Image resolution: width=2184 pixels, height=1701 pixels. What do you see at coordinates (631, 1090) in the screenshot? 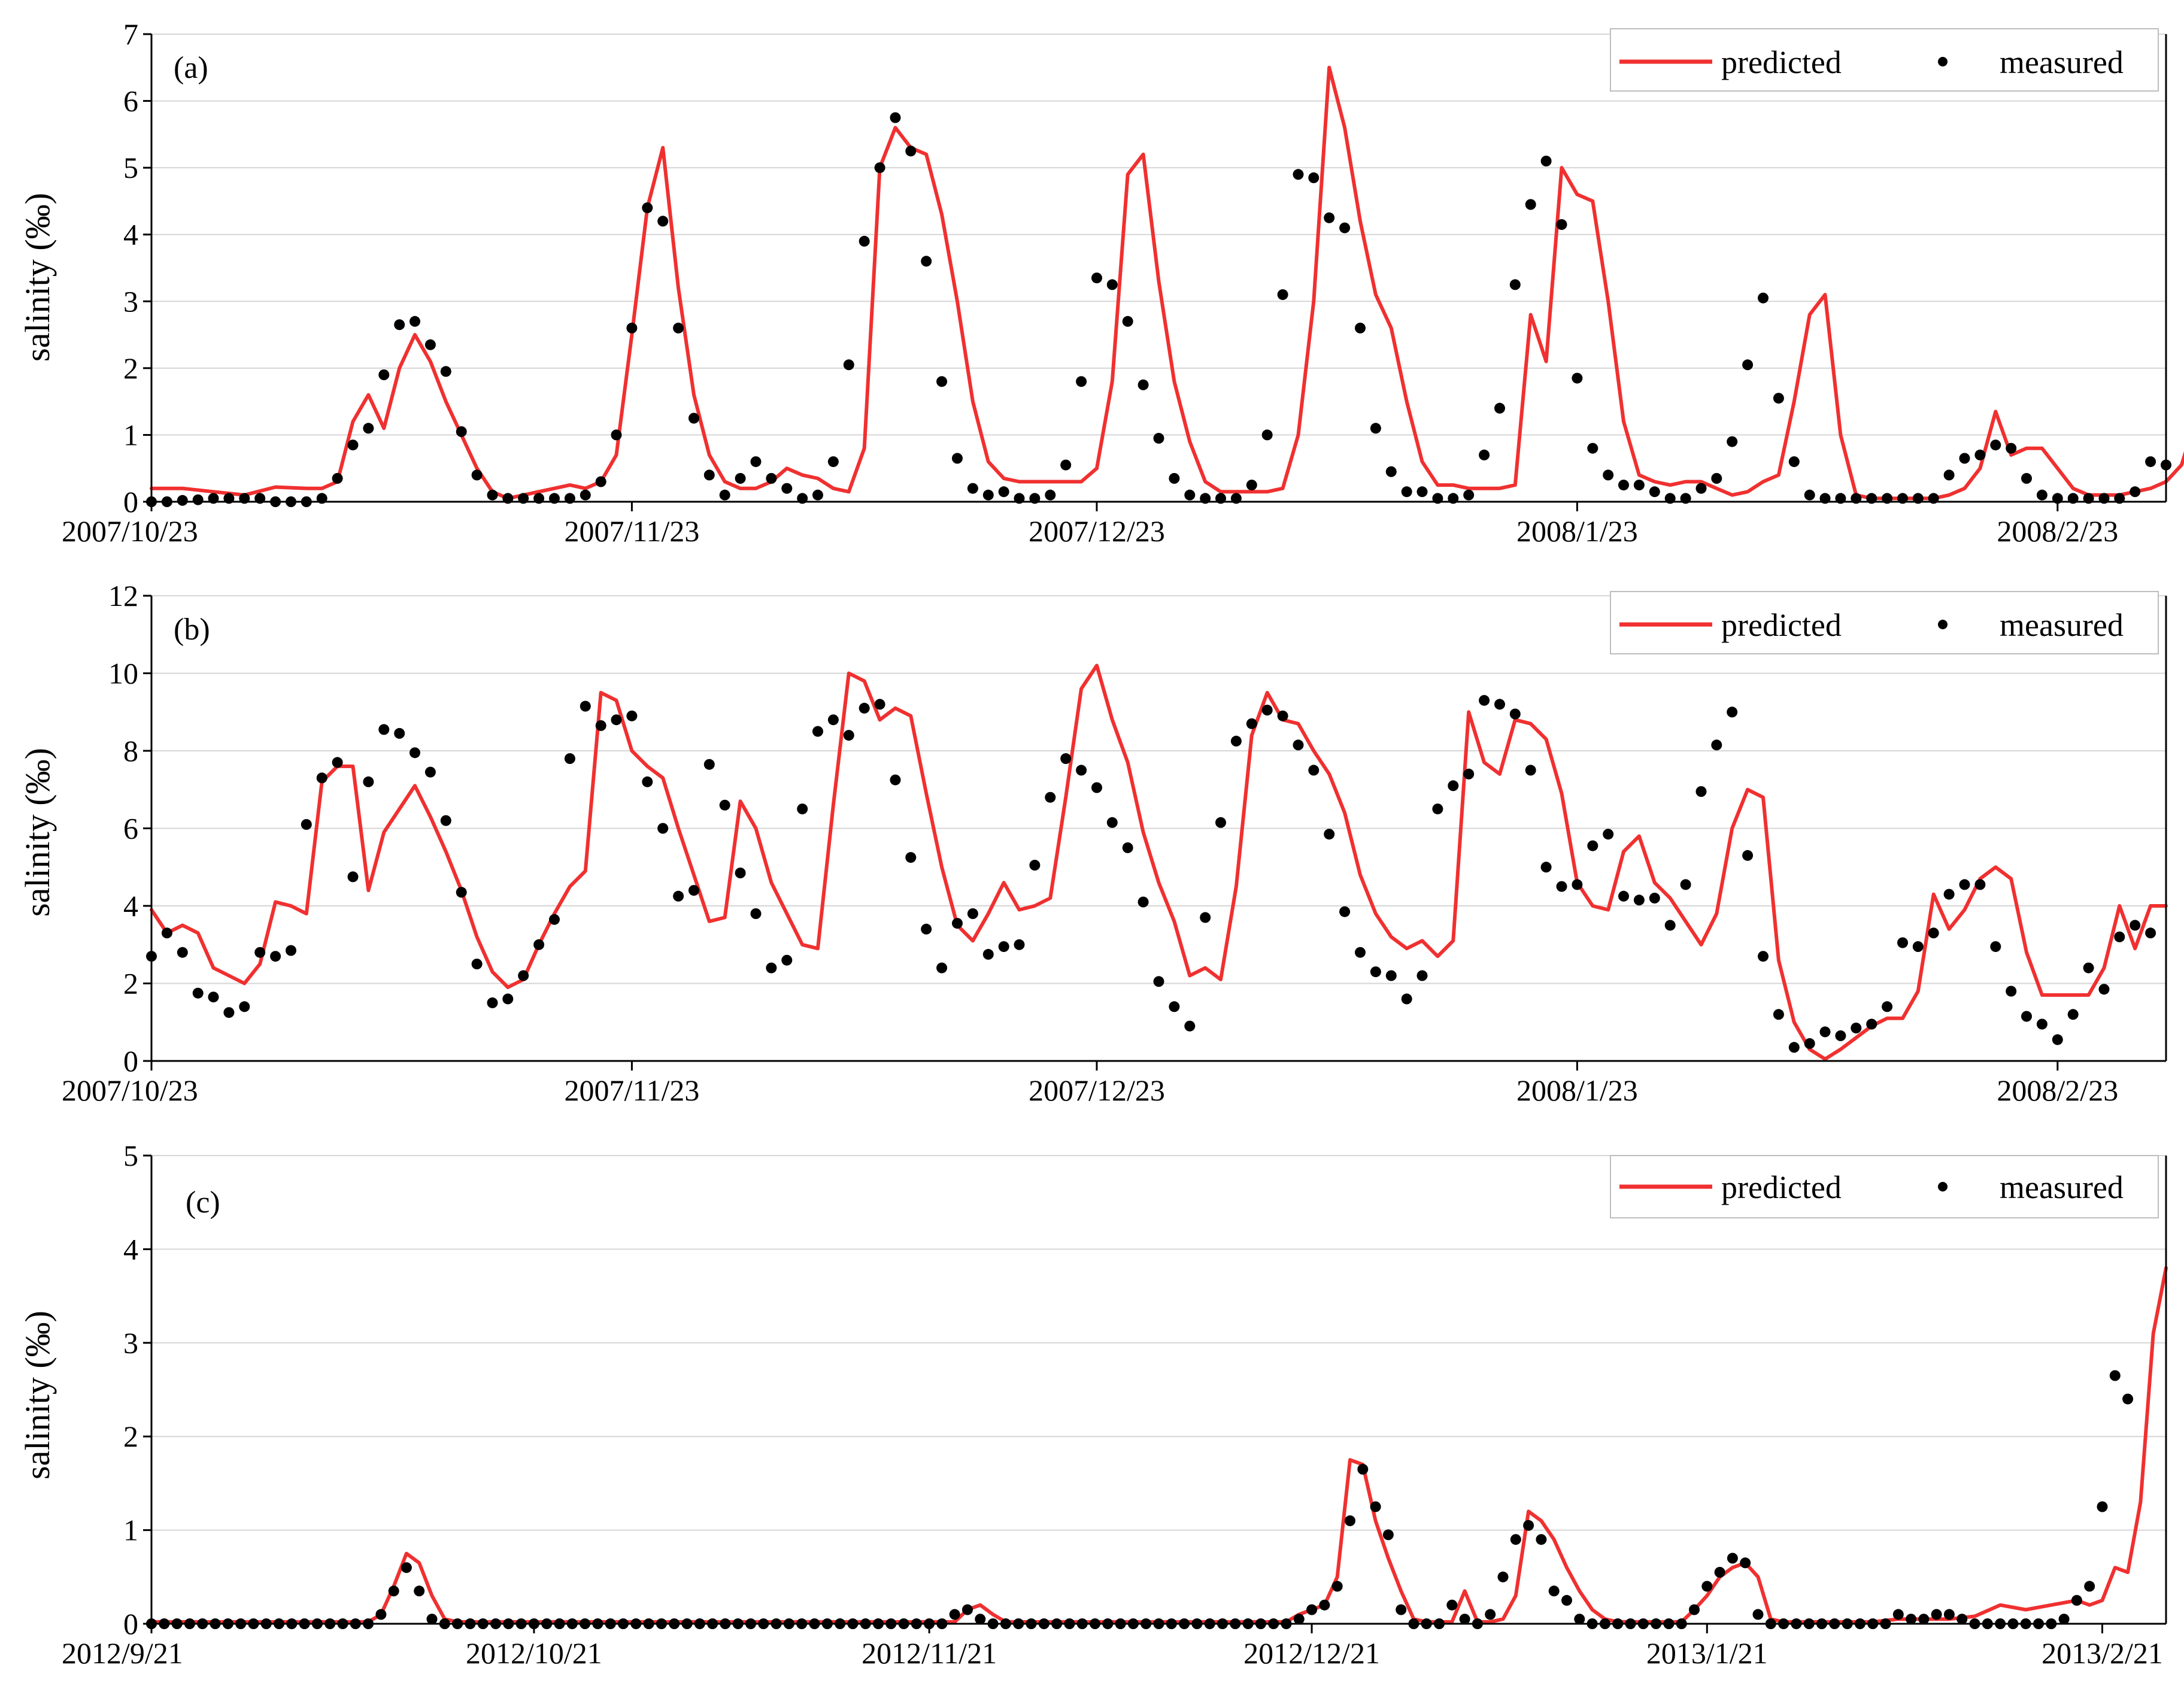
I see `panel-b-x-tick-label: 2007/11/23` at bounding box center [631, 1090].